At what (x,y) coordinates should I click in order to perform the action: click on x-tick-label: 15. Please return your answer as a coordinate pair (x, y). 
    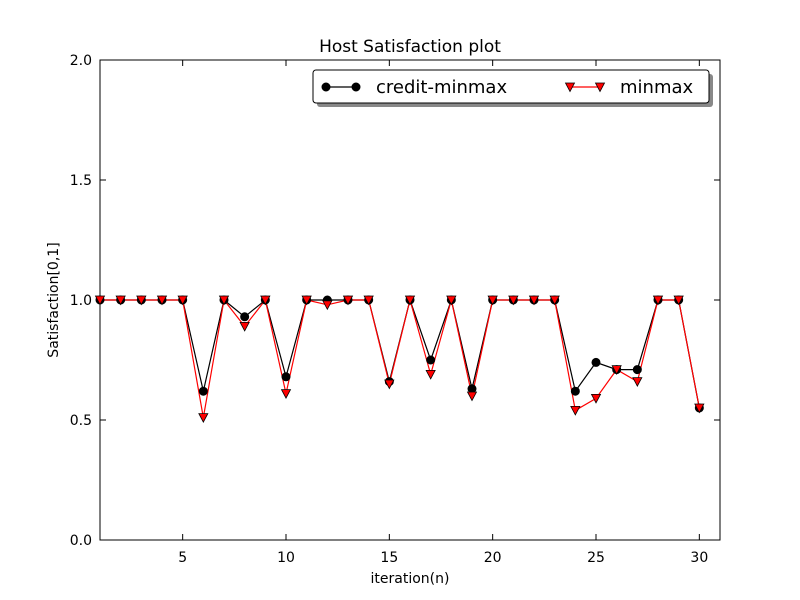
    Looking at the image, I should click on (389, 558).